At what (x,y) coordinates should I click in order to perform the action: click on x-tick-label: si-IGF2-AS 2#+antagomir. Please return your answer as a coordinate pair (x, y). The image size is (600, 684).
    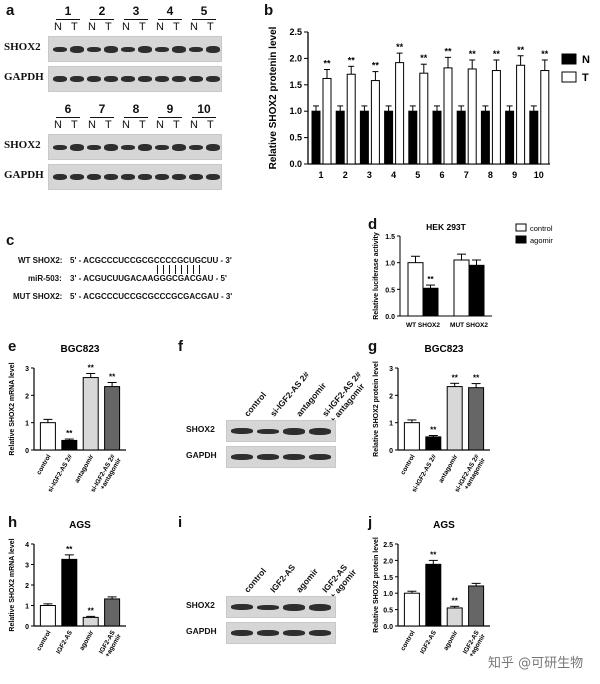
    Looking at the image, I should click on (106, 475).